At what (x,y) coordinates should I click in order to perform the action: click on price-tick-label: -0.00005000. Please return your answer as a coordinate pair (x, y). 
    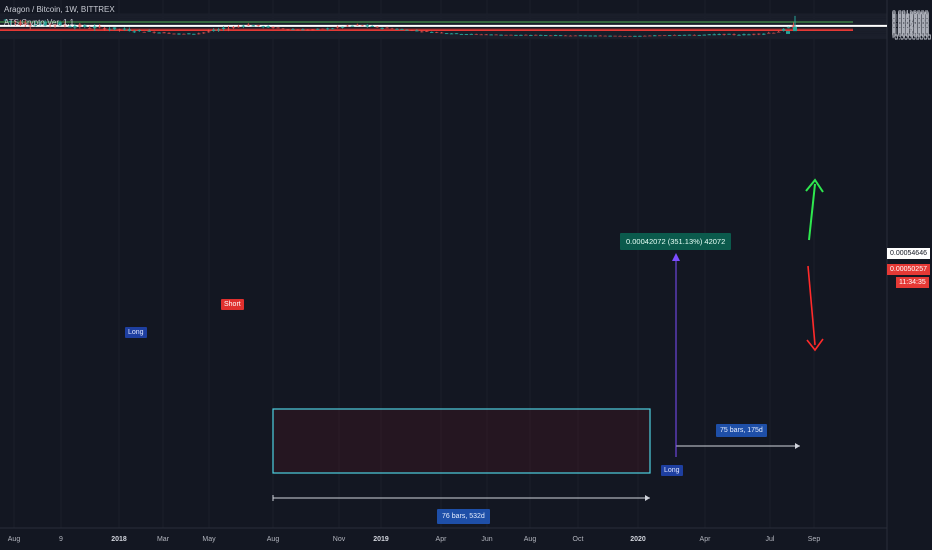
    Looking at the image, I should click on (912, 38).